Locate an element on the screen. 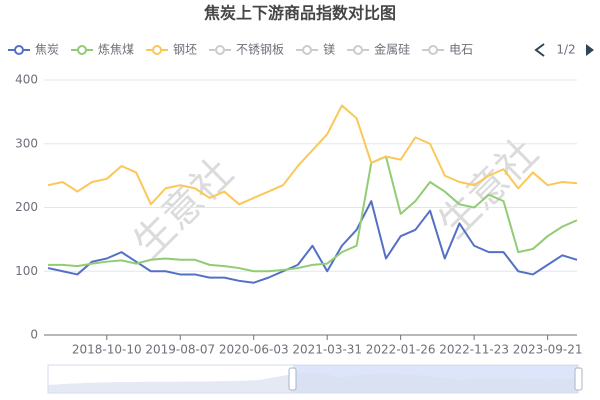  y-tick-label: 200 is located at coordinates (26, 207).